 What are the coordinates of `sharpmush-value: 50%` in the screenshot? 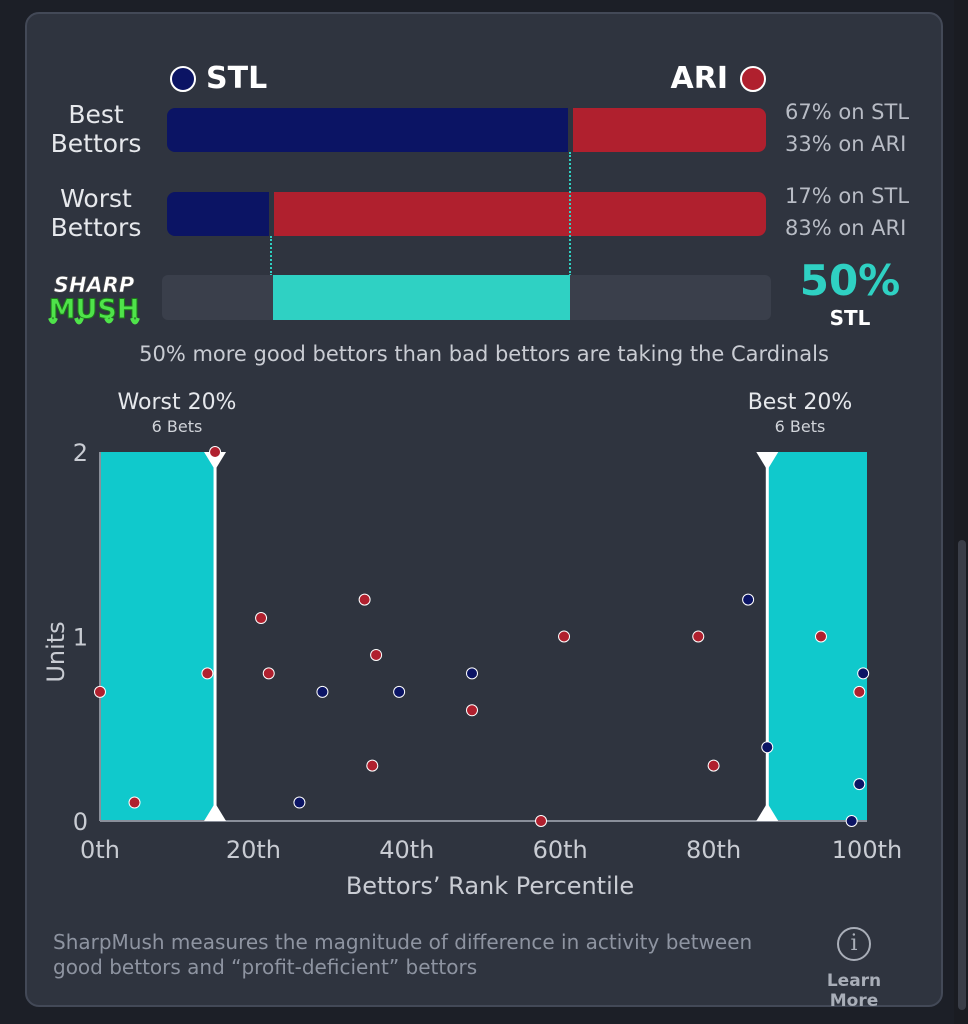 It's located at (850, 280).